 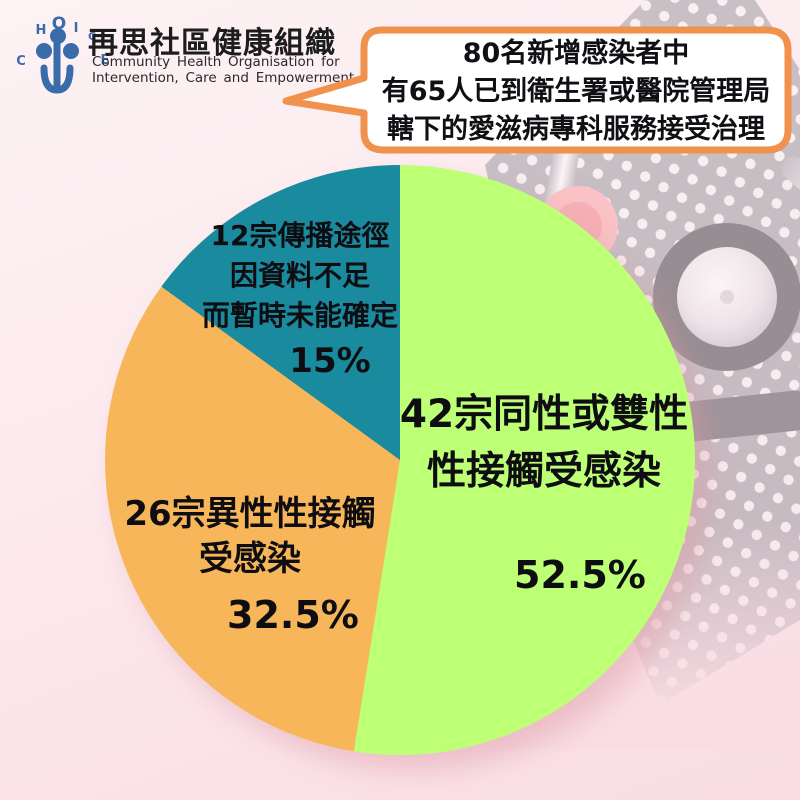 What do you see at coordinates (576, 129) in the screenshot?
I see `bubble-line: 轄下的愛滋病專科服務接受治理` at bounding box center [576, 129].